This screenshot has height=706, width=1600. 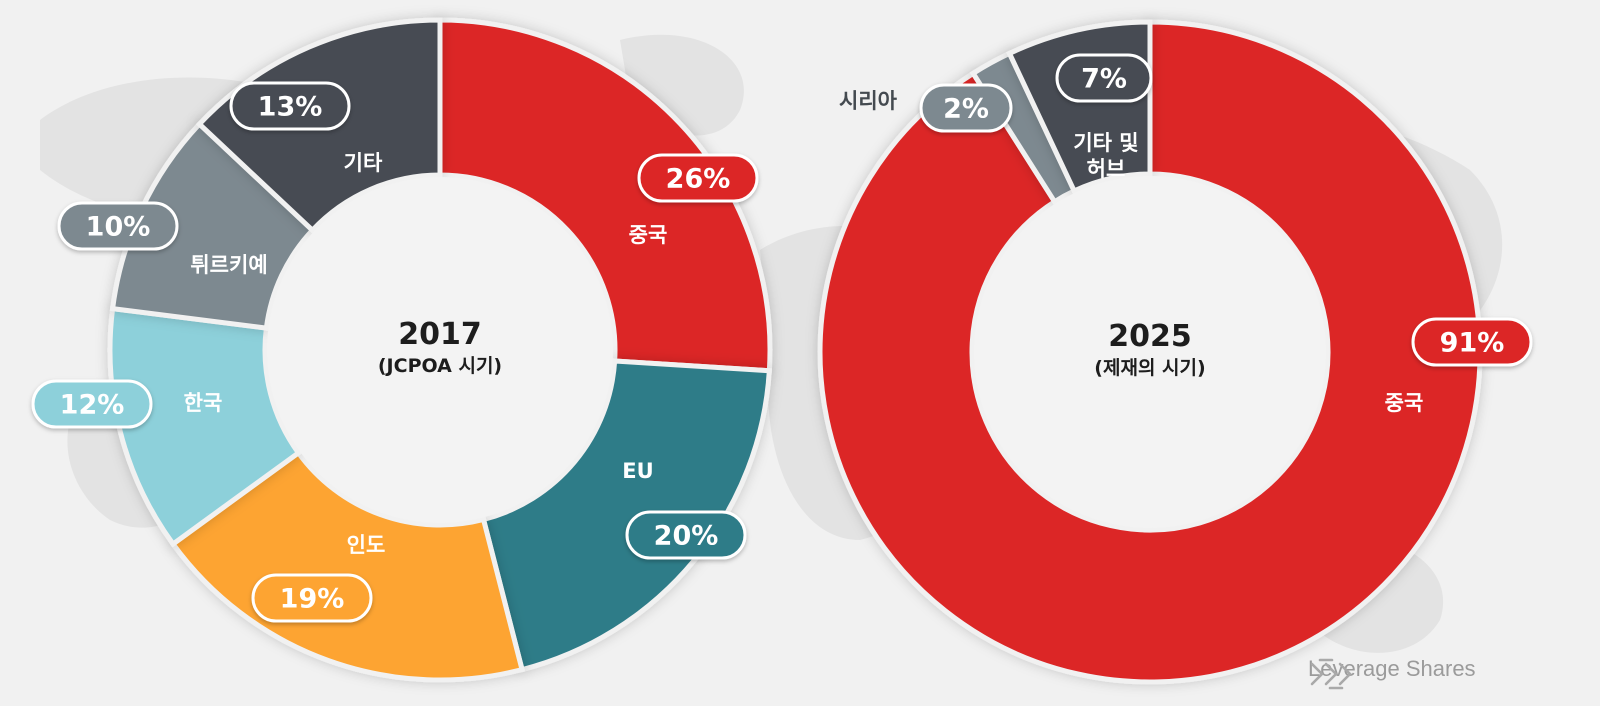 What do you see at coordinates (228, 265) in the screenshot?
I see `slice-label: 튀르키예` at bounding box center [228, 265].